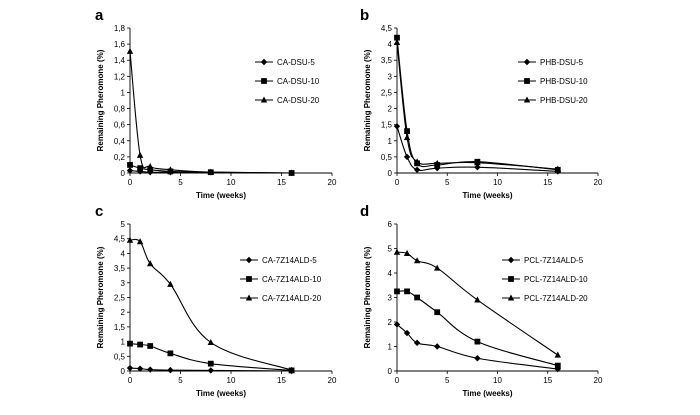  Describe the element at coordinates (556, 279) in the screenshot. I see `legend-label: PCL-7Z14ALD-10` at that location.